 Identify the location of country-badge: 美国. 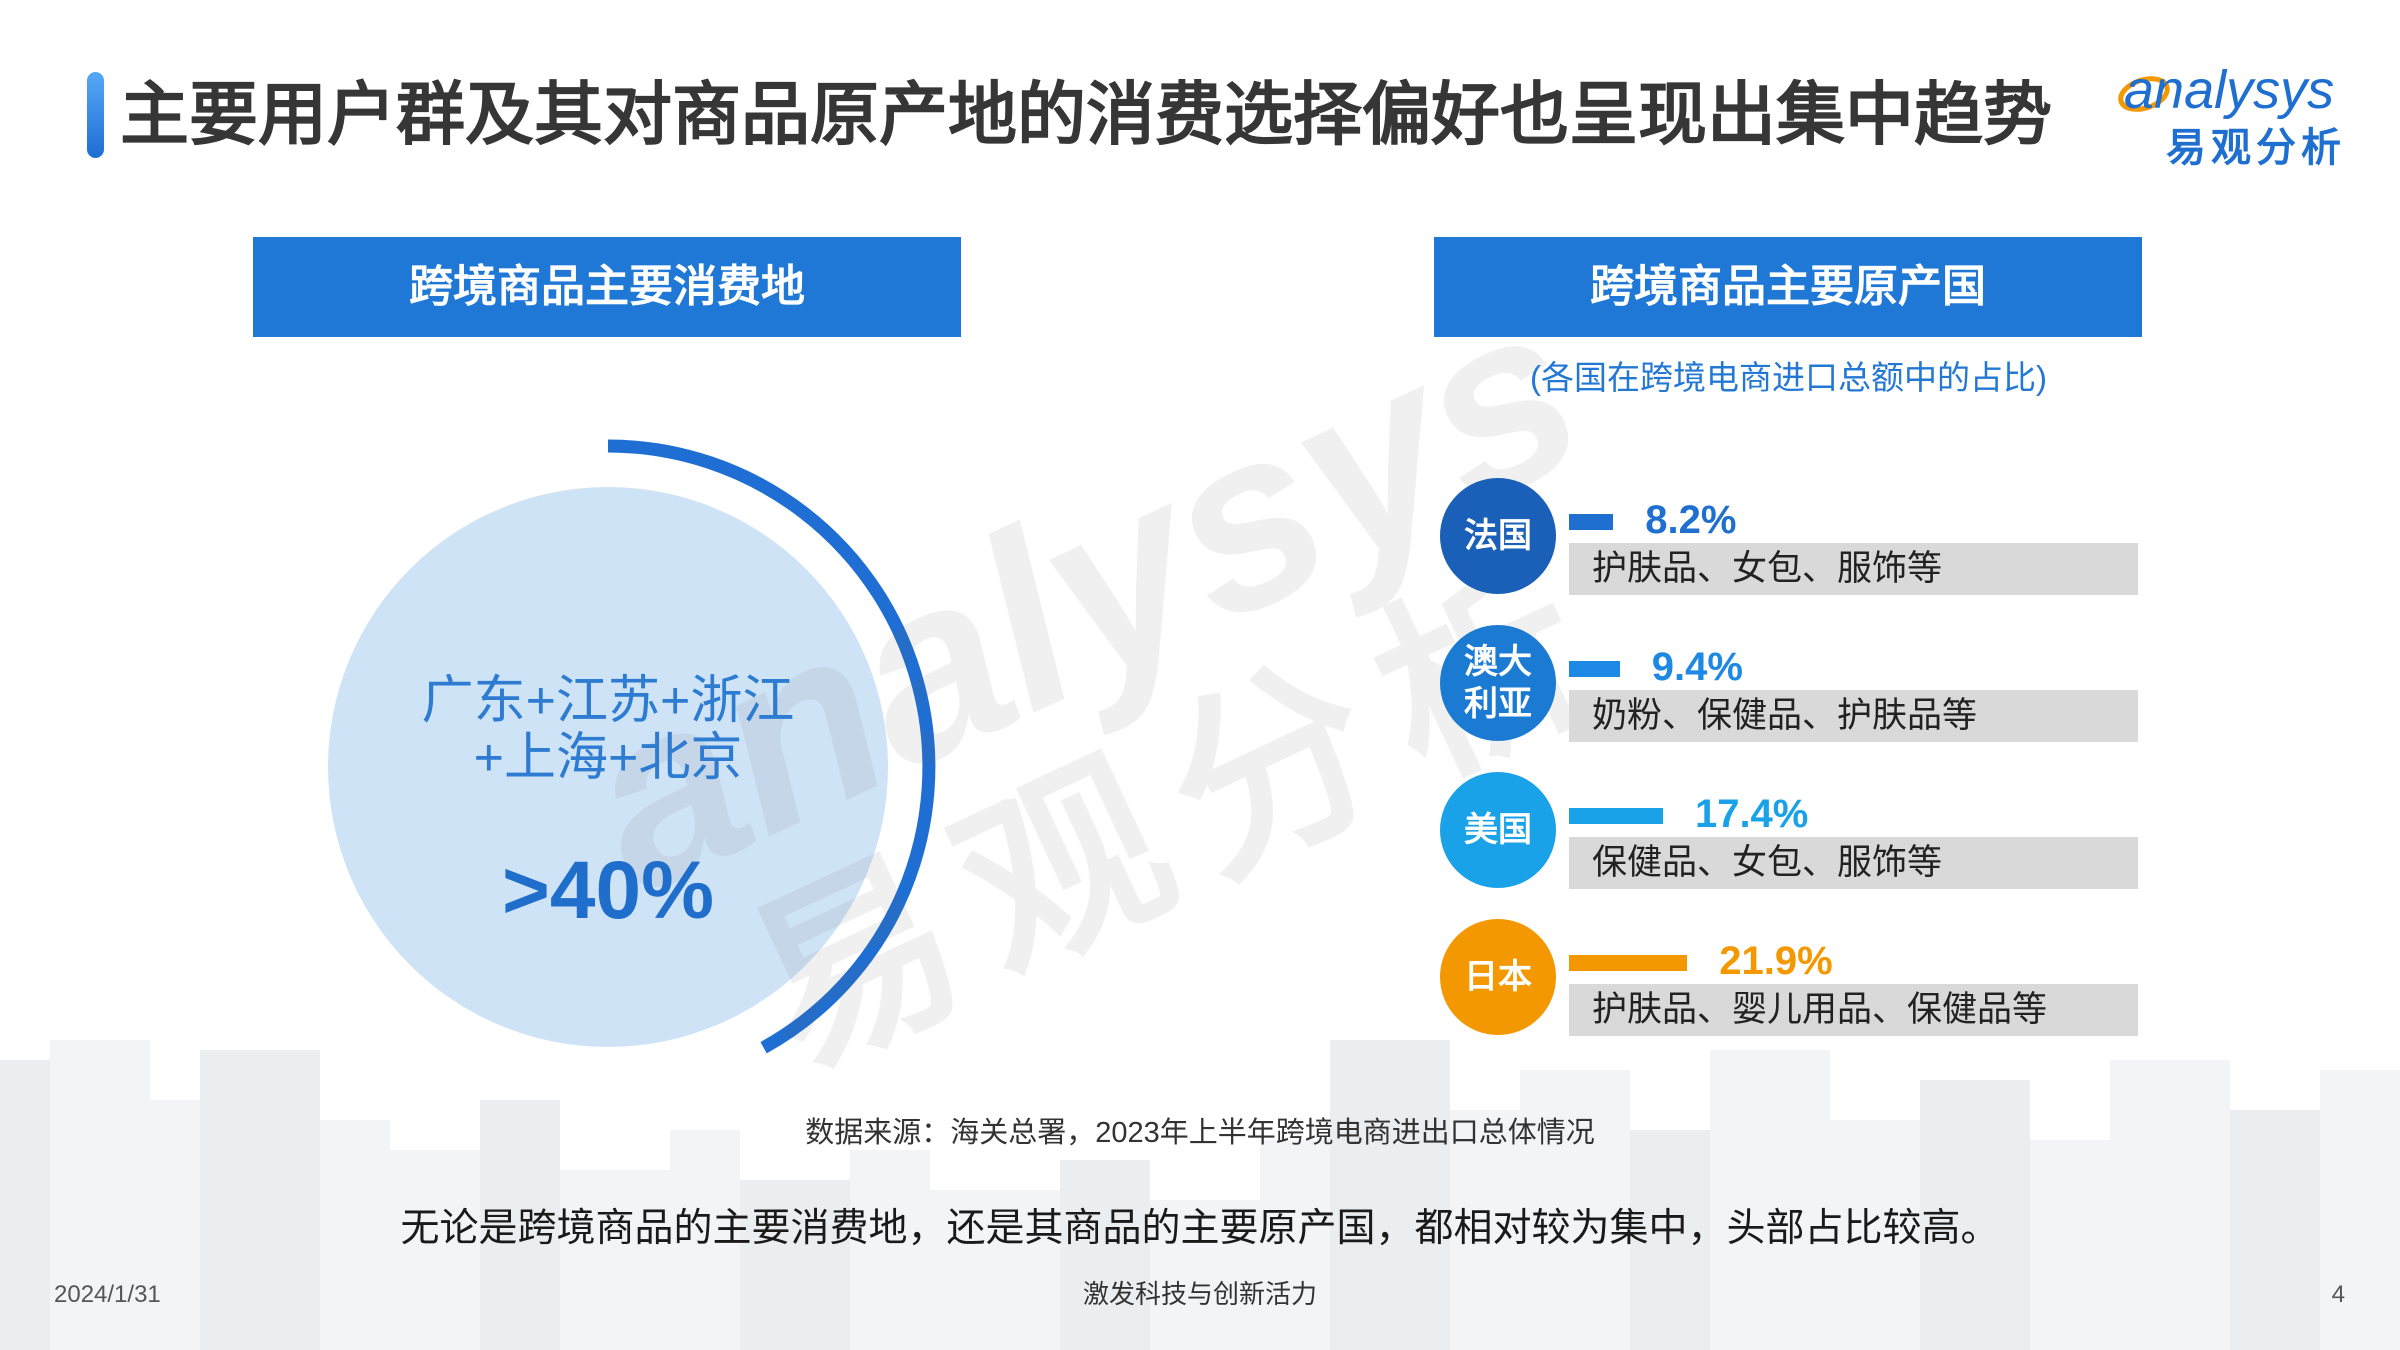
(1498, 830).